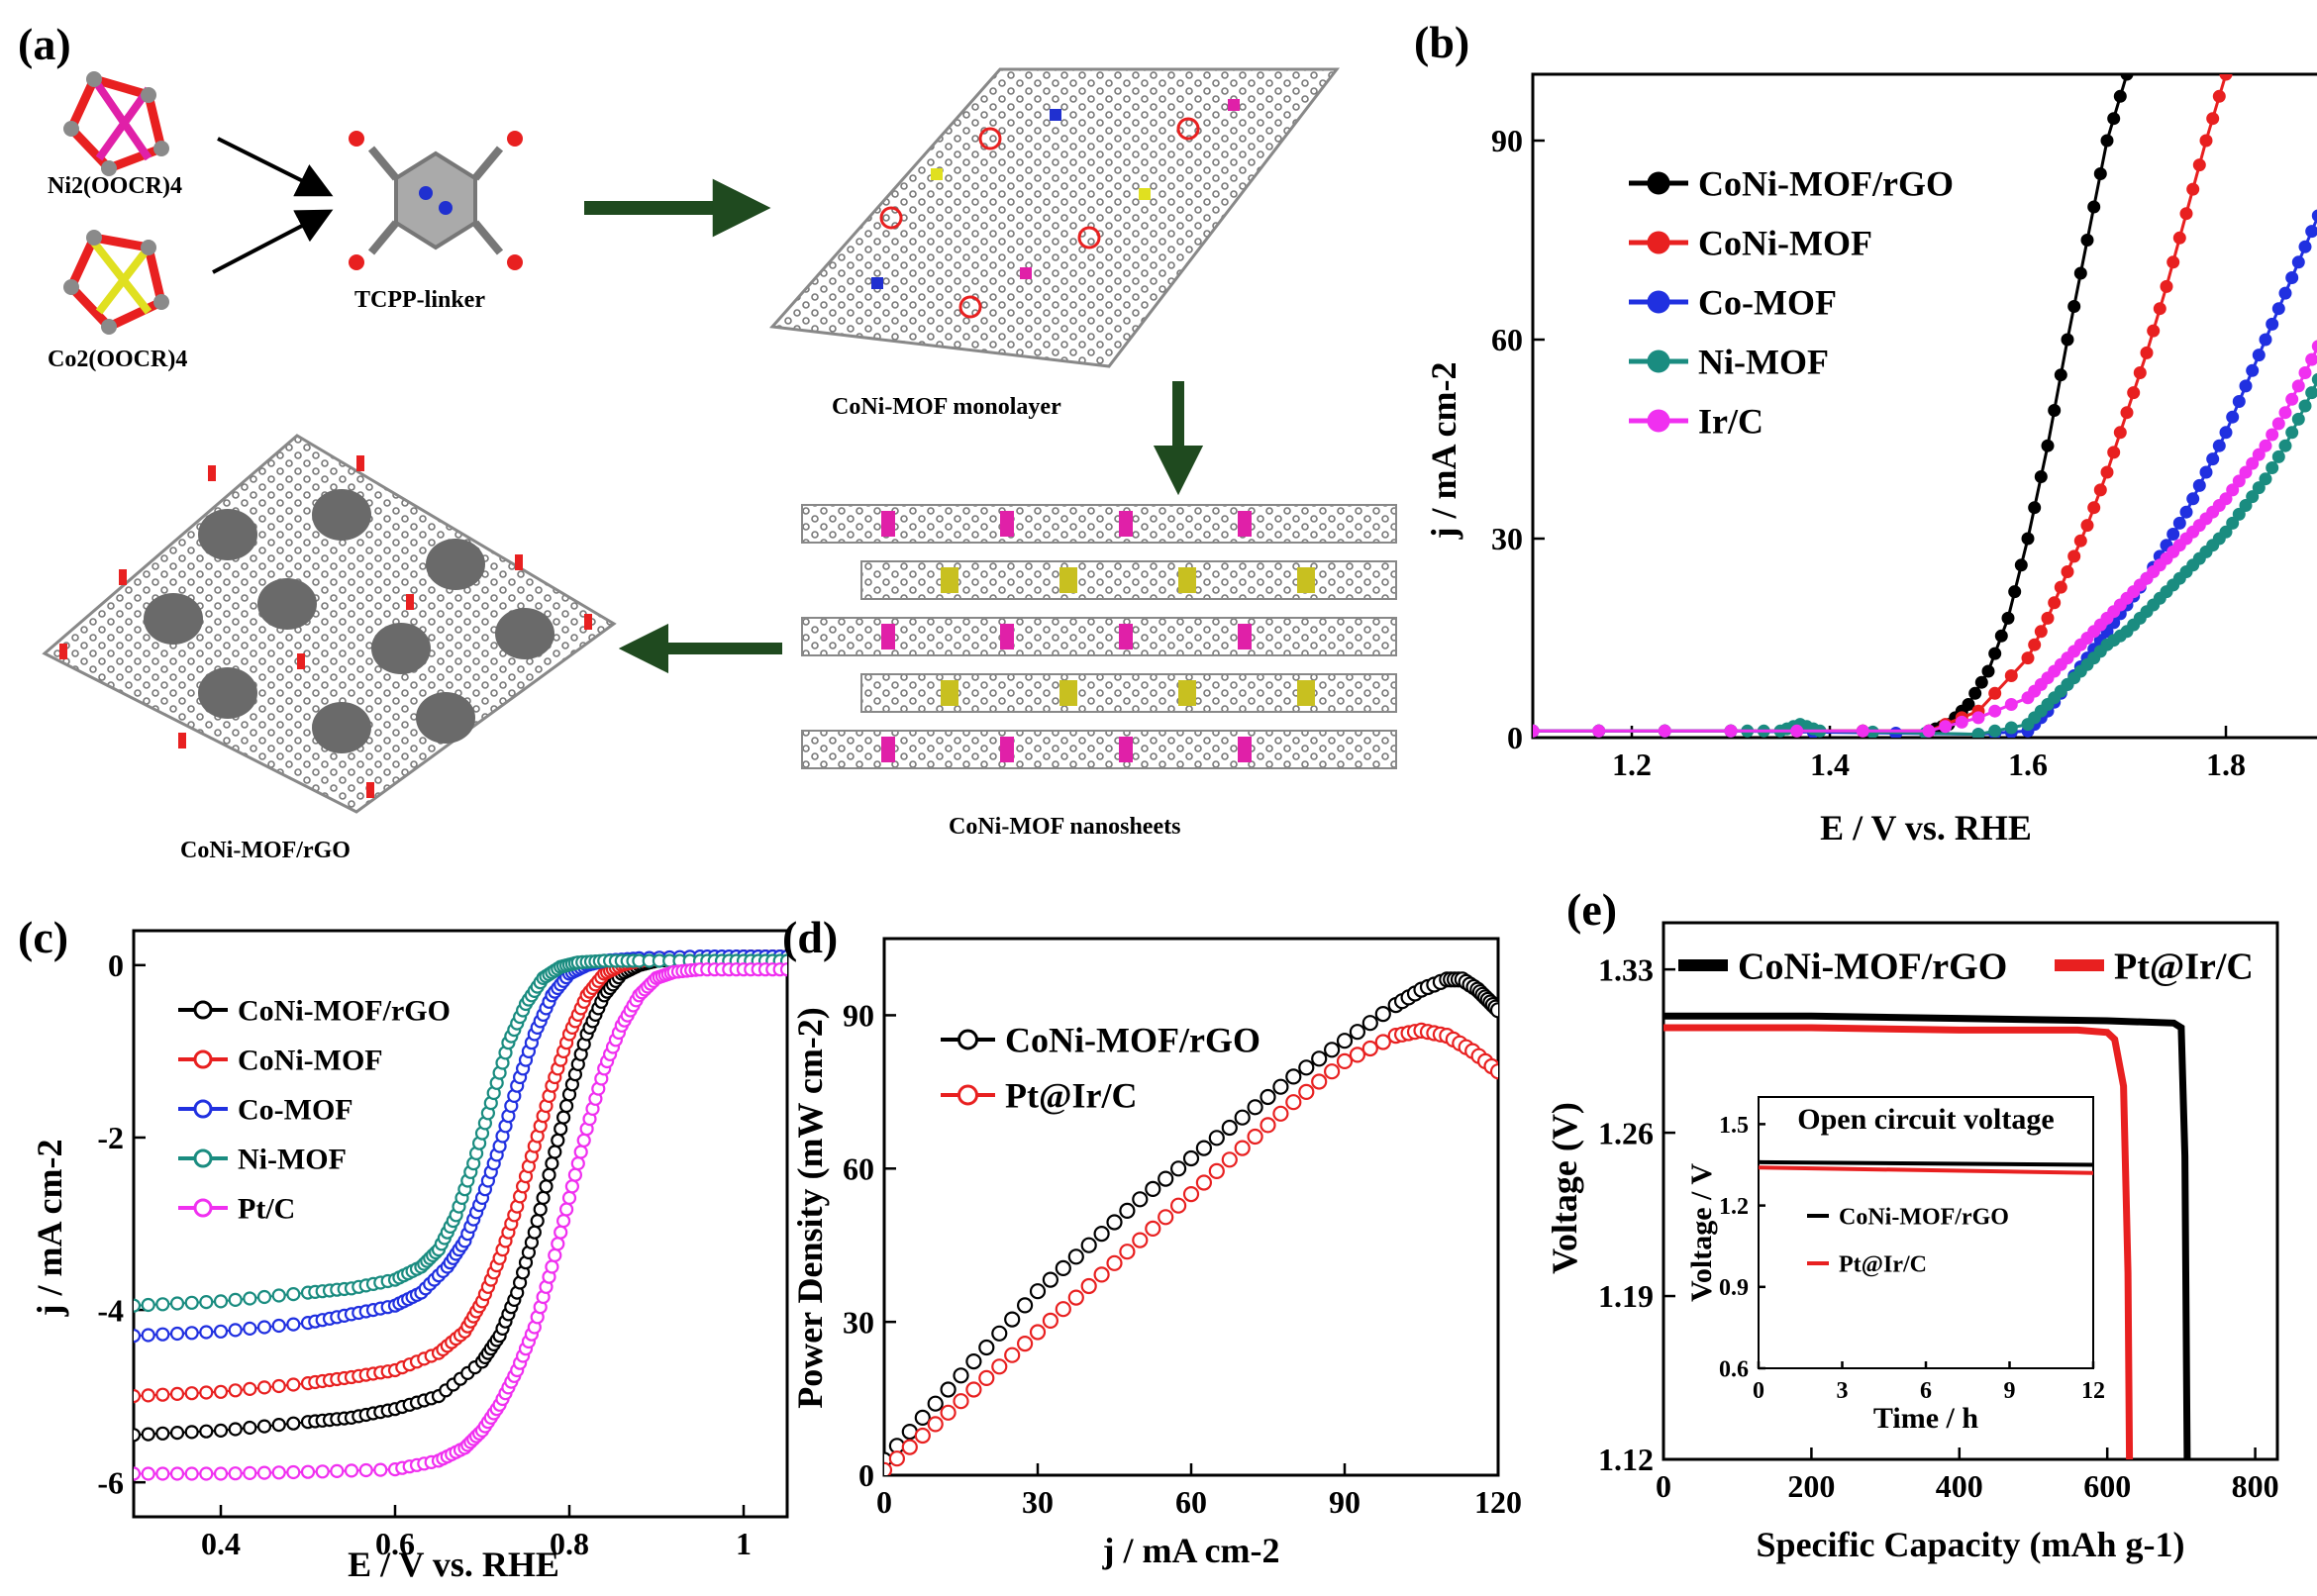 This screenshot has width=2317, height=1596. I want to click on legend-label-coni-mof: CoNi-MOF, so click(1785, 243).